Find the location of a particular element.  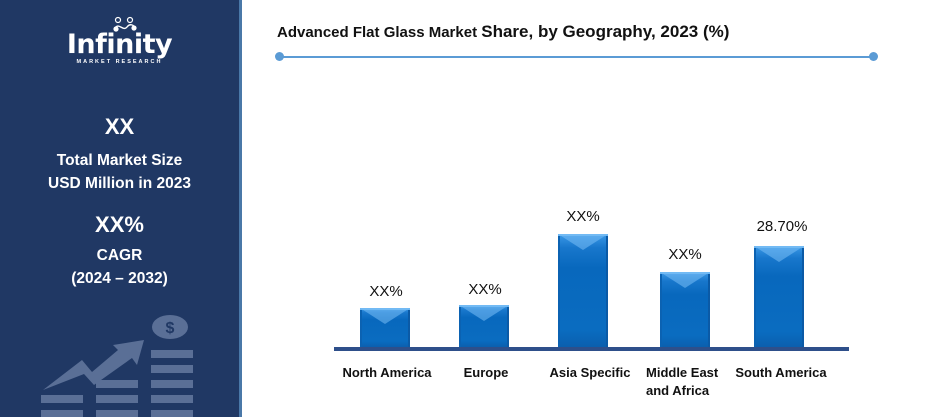

data-label-middle-east-africa: XX% is located at coordinates (685, 254).